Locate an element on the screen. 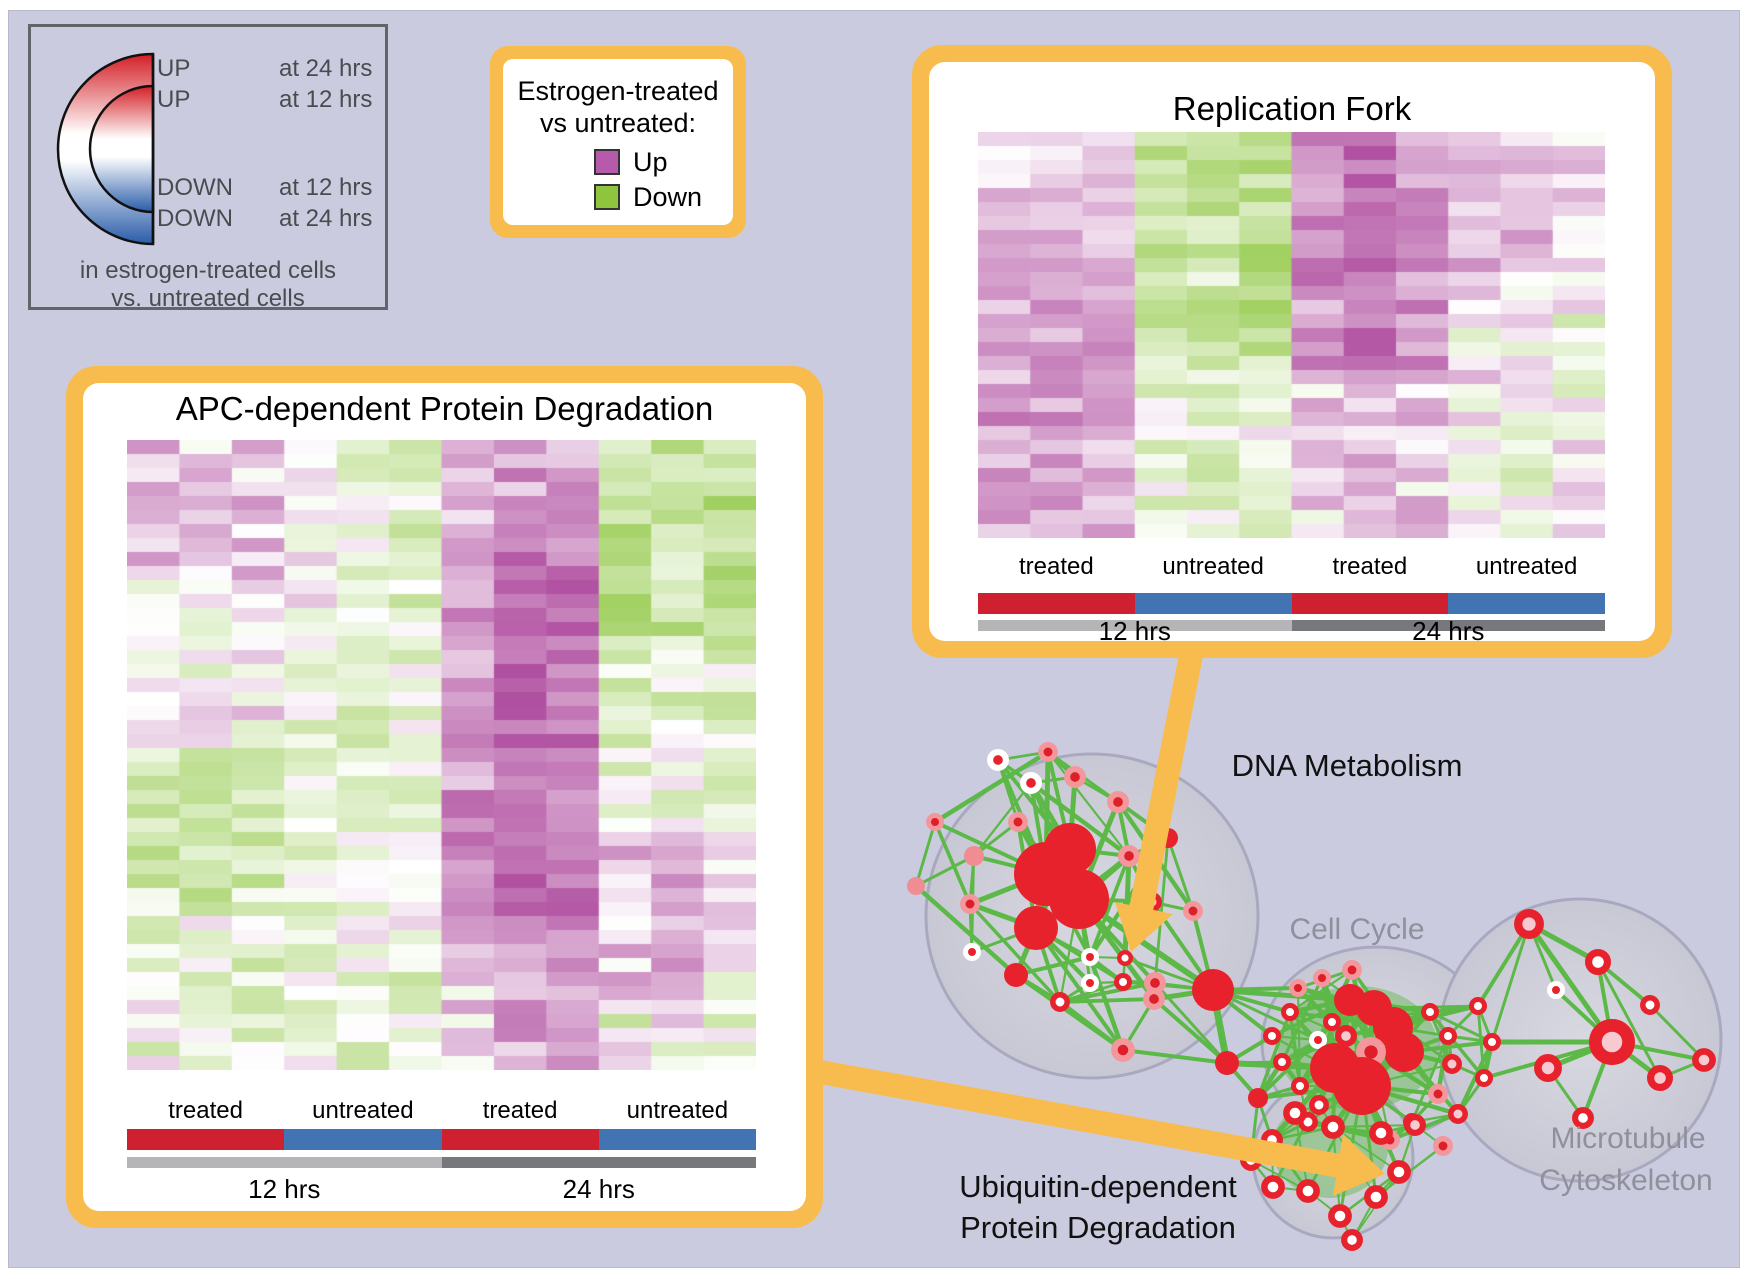 Image resolution: width=1750 pixels, height=1279 pixels. cluster-label: Cell Cycle is located at coordinates (1356, 929).